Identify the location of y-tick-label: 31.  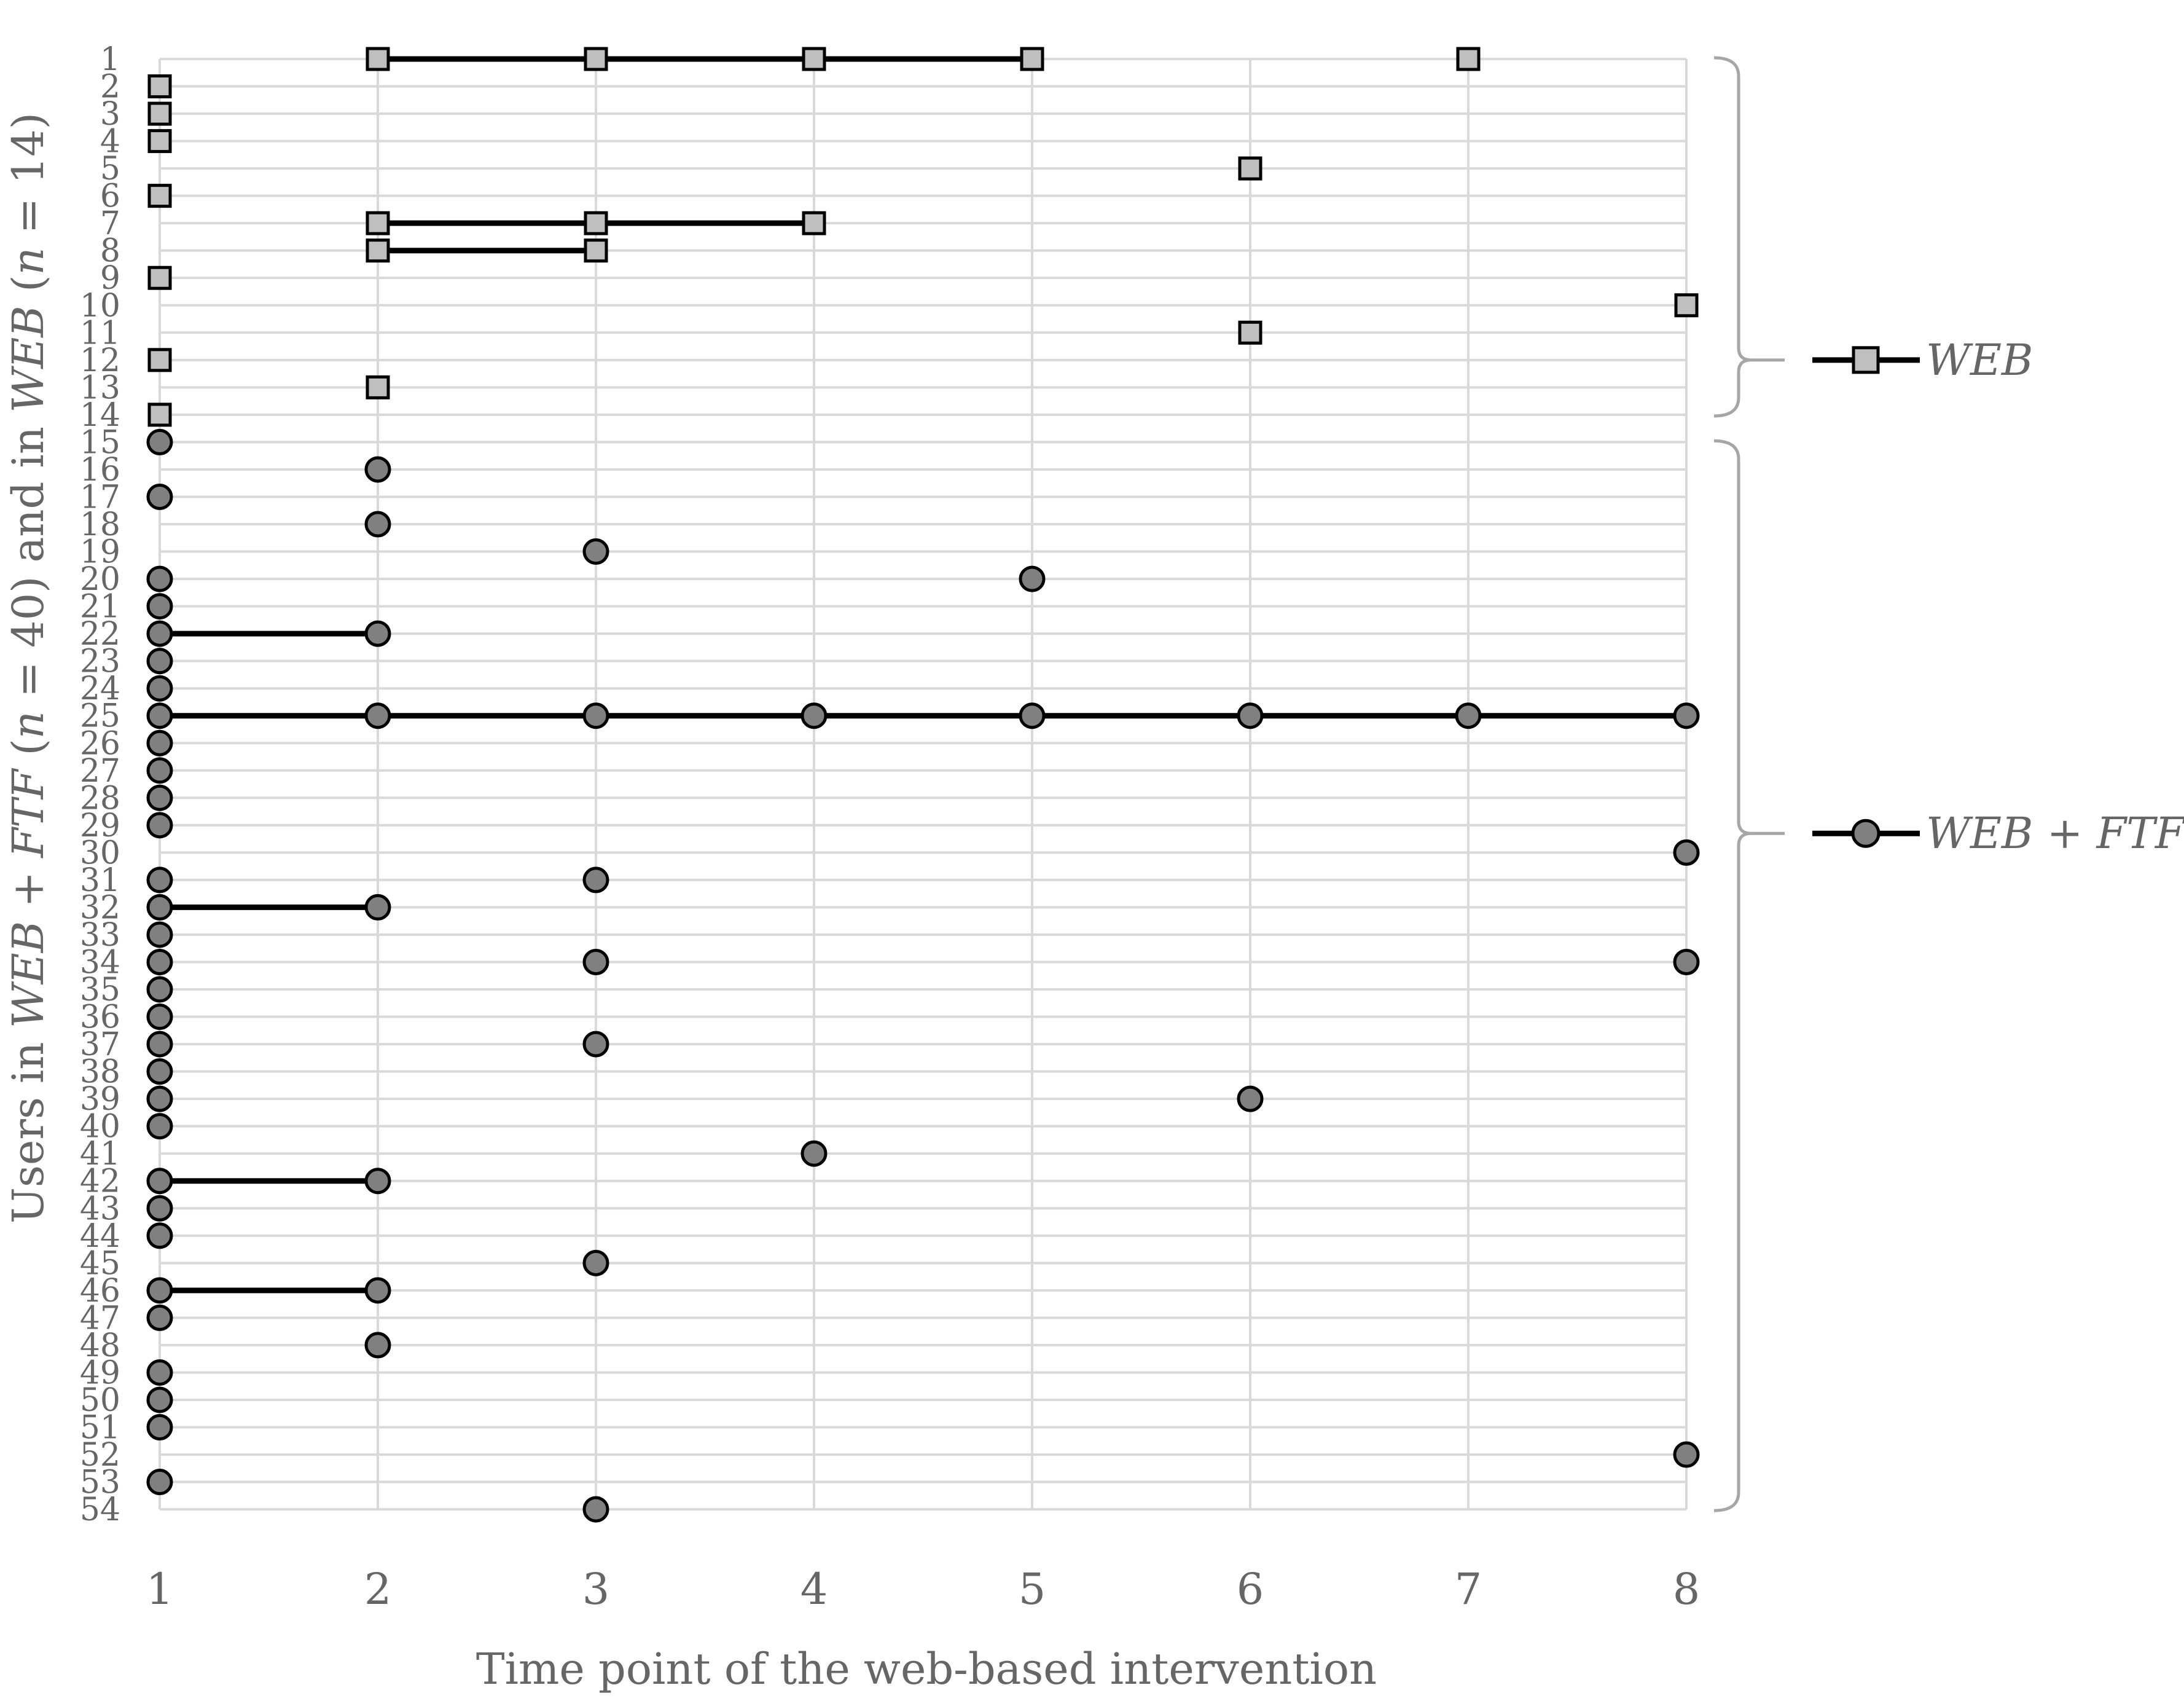
(100, 881).